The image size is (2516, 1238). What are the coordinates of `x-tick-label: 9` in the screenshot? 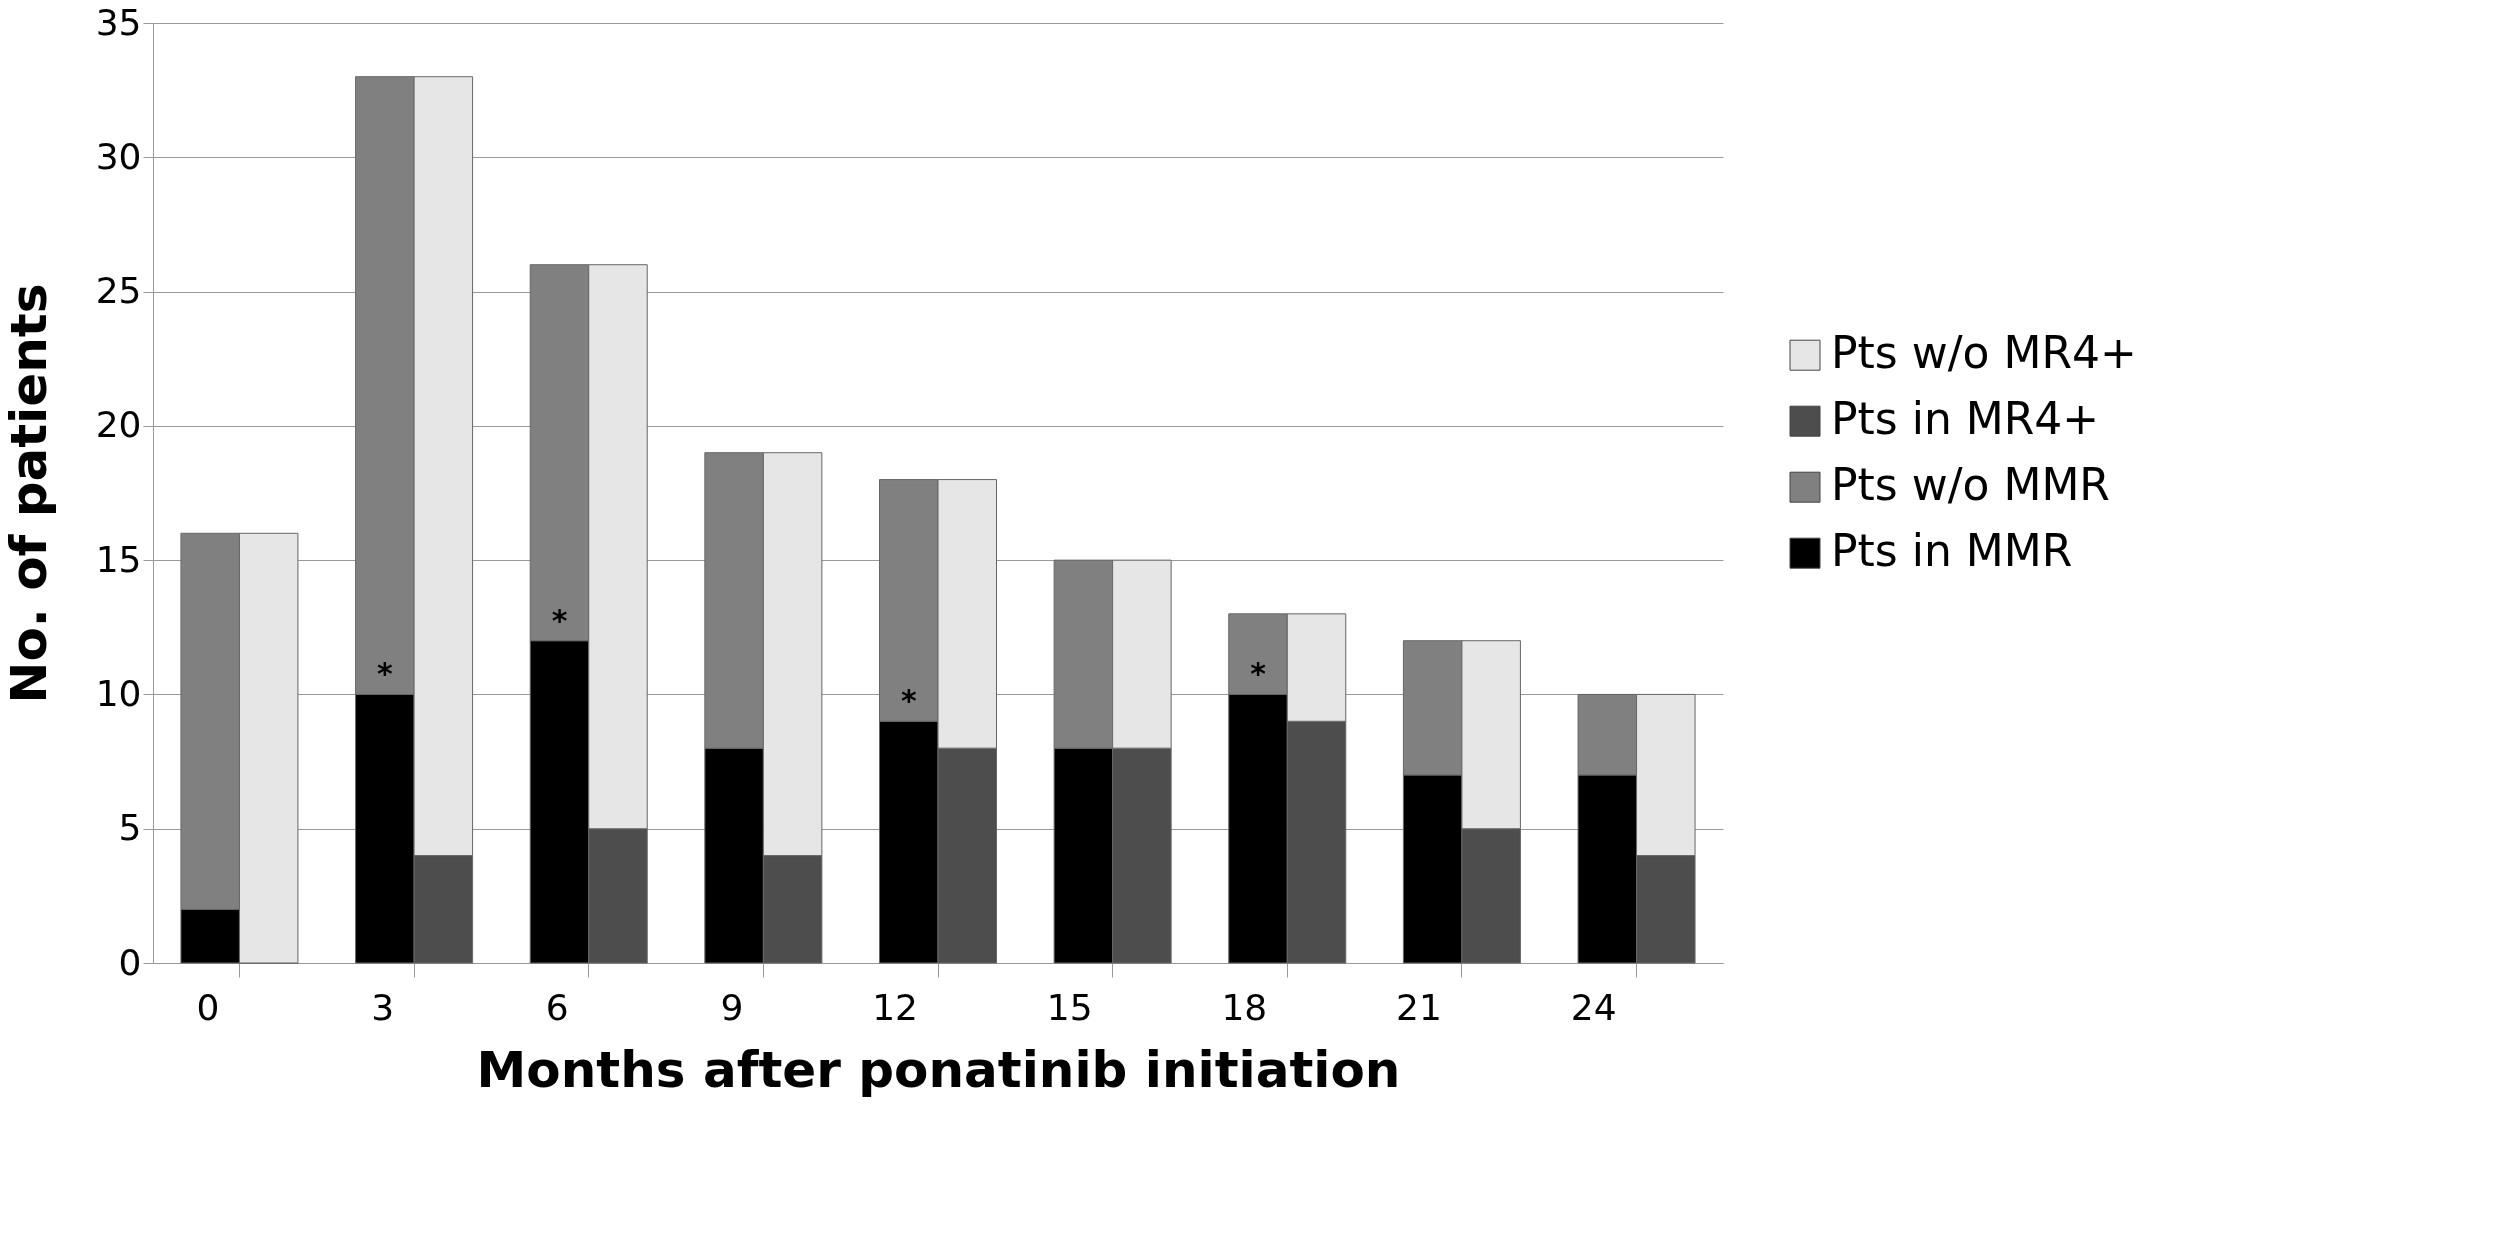 It's located at (732, 1007).